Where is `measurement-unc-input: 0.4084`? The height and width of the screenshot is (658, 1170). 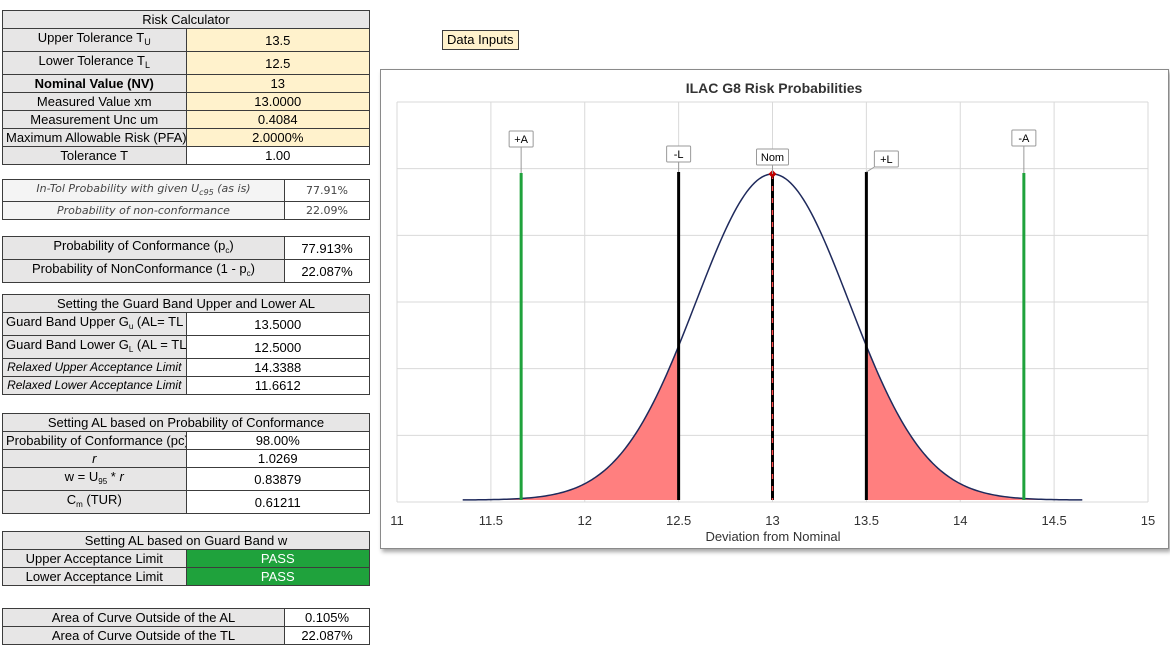 measurement-unc-input: 0.4084 is located at coordinates (277, 119).